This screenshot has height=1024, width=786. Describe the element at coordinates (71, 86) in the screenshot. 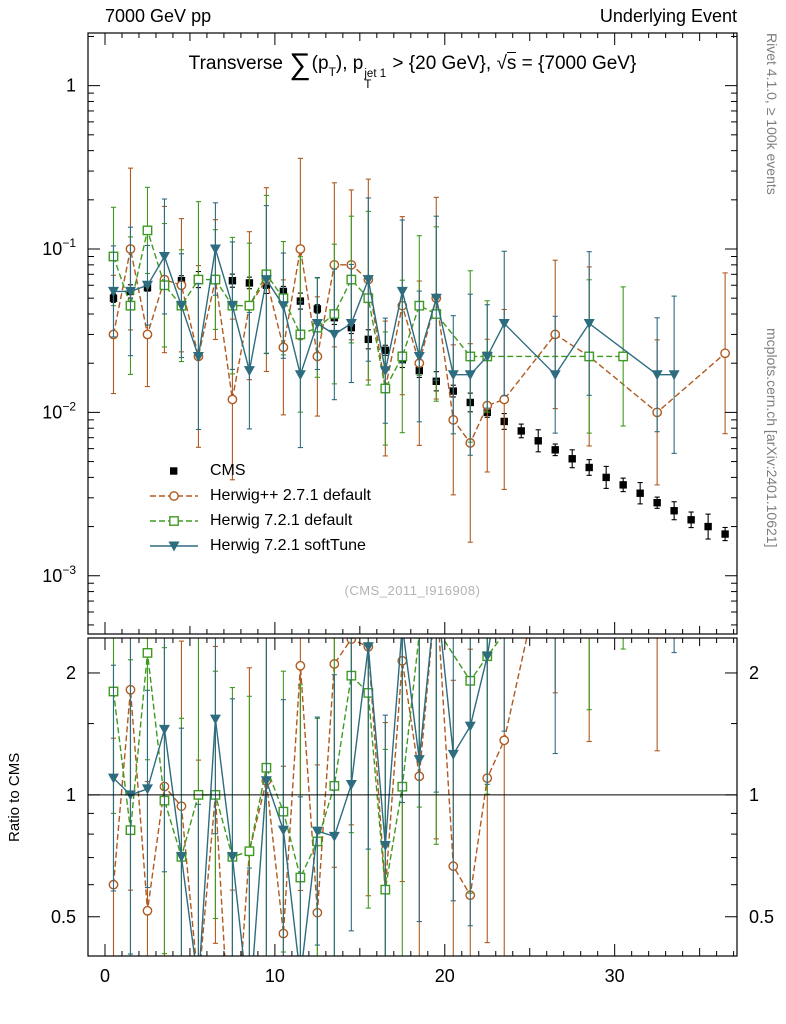

I see `y-tick-label: 1` at that location.